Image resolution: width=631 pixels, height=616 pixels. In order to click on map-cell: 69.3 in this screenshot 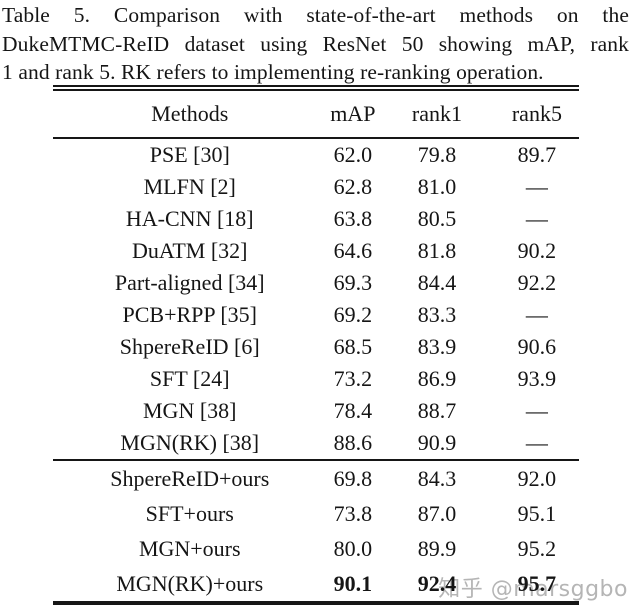, I will do `click(353, 282)`.